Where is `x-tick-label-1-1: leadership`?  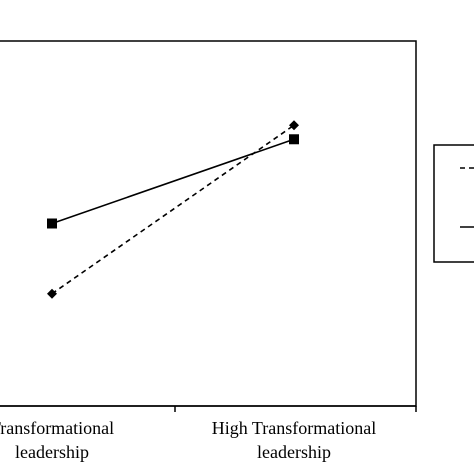
x-tick-label-1-1: leadership is located at coordinates (294, 452).